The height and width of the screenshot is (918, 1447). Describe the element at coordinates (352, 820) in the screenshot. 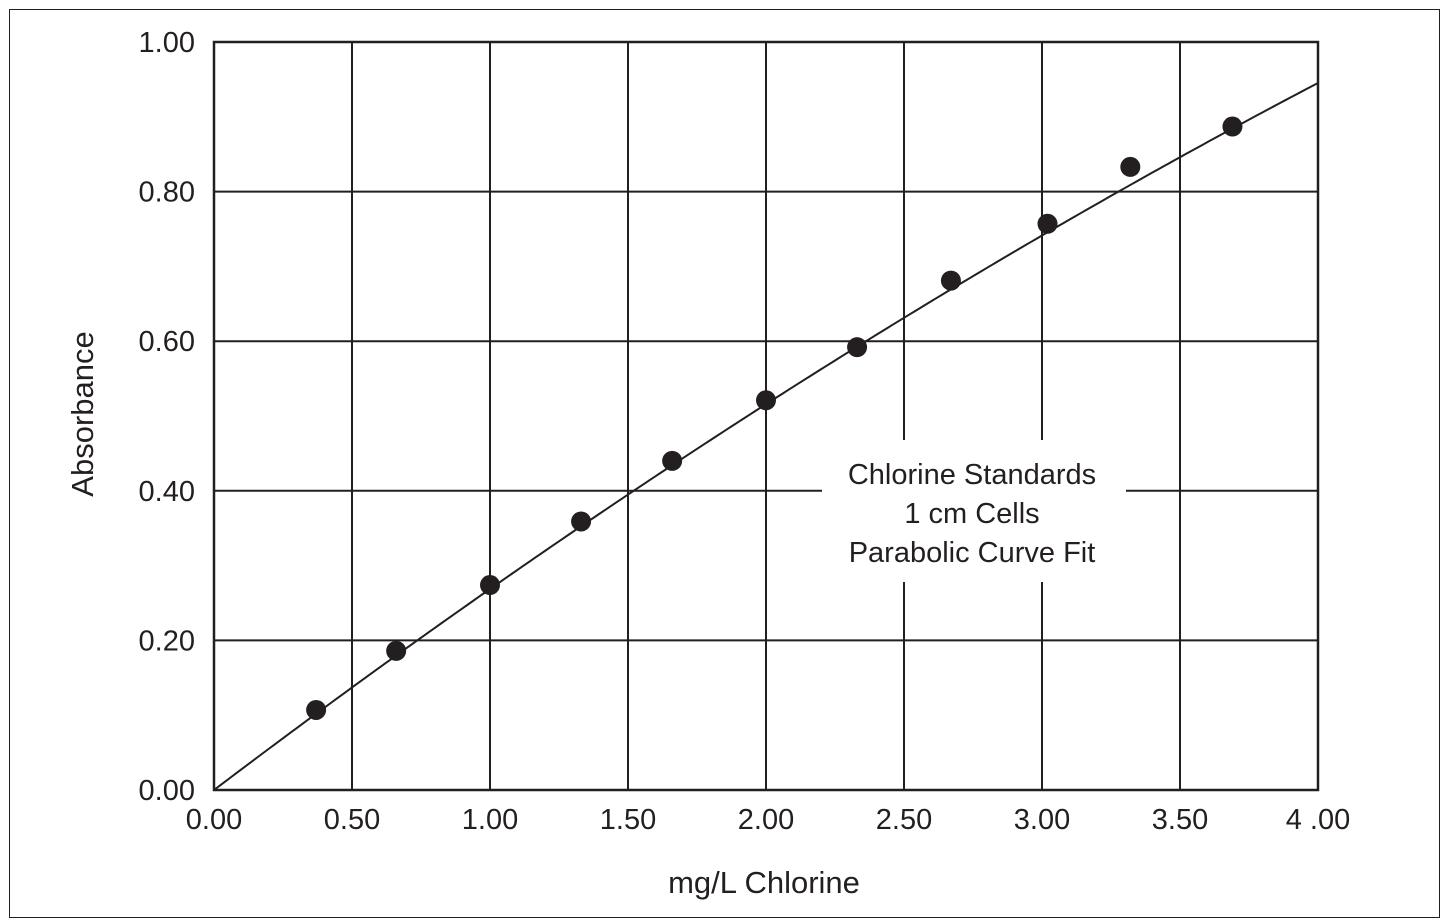

I see `x-tick-label: 0.50` at that location.